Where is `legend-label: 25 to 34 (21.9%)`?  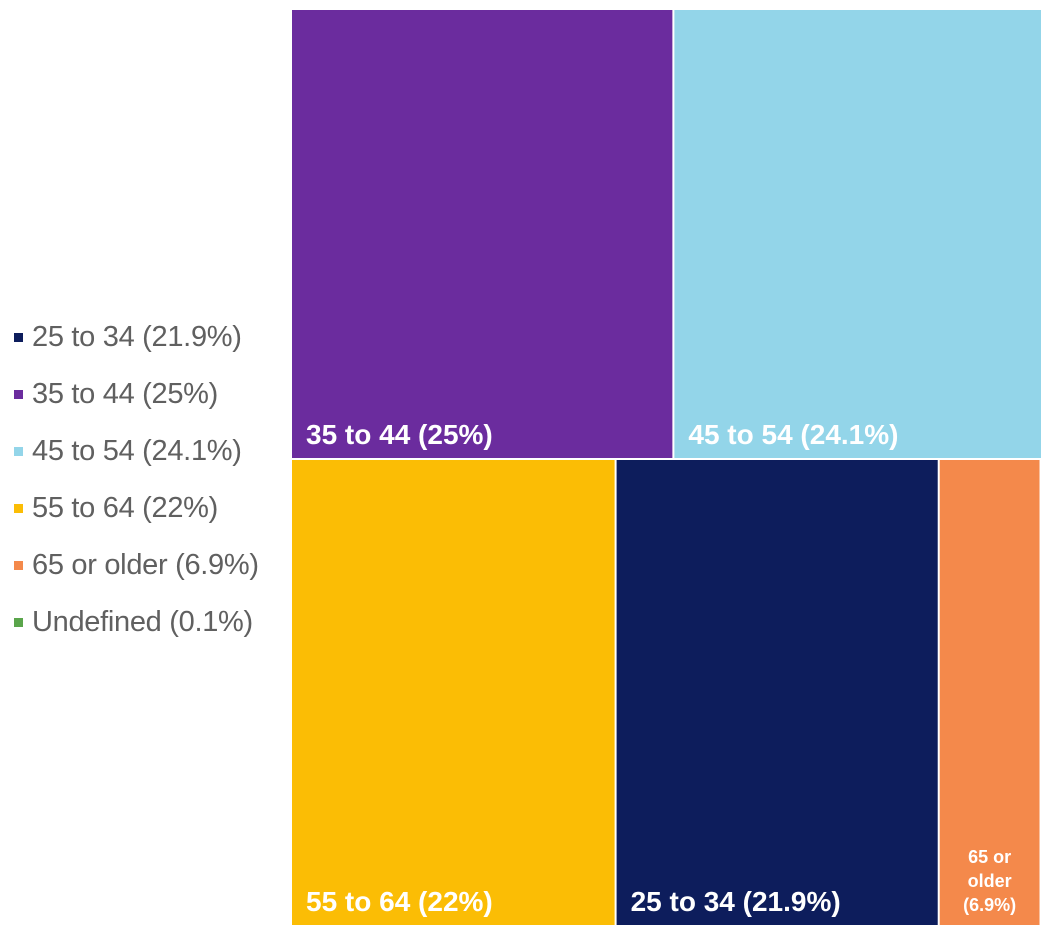 legend-label: 25 to 34 (21.9%) is located at coordinates (137, 337).